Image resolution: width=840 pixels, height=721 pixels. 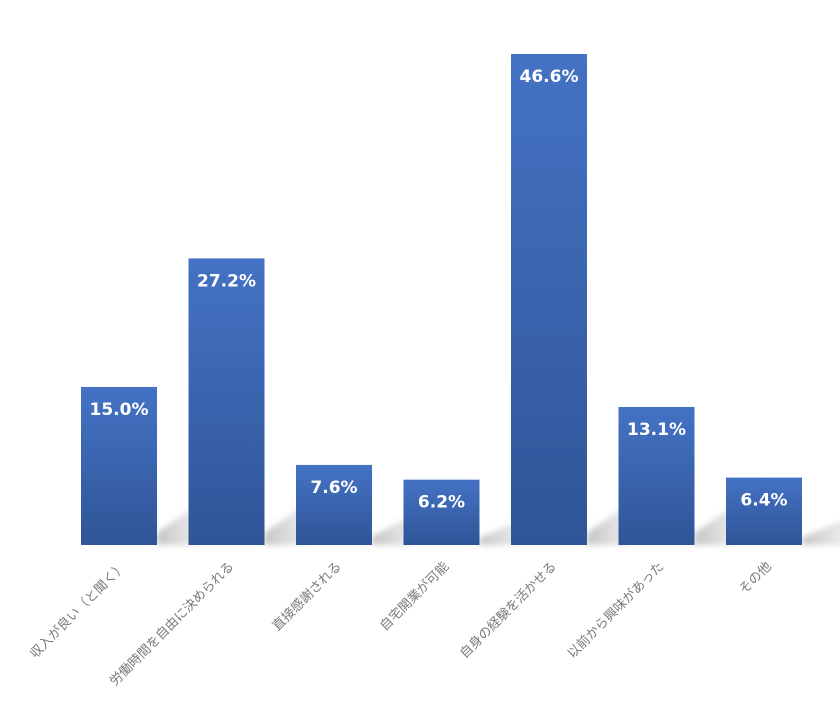 What do you see at coordinates (615, 610) in the screenshot?
I see `category-label: 以前から興味があった` at bounding box center [615, 610].